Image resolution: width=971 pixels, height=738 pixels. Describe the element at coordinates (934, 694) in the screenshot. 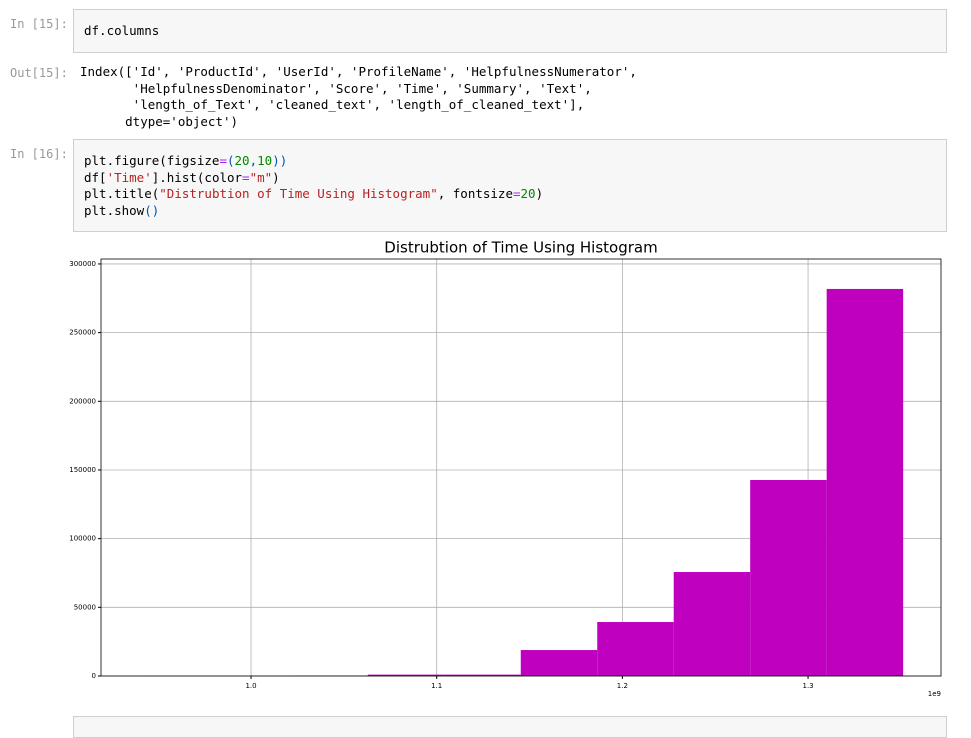

I see `x-offset-label: 1e9` at that location.